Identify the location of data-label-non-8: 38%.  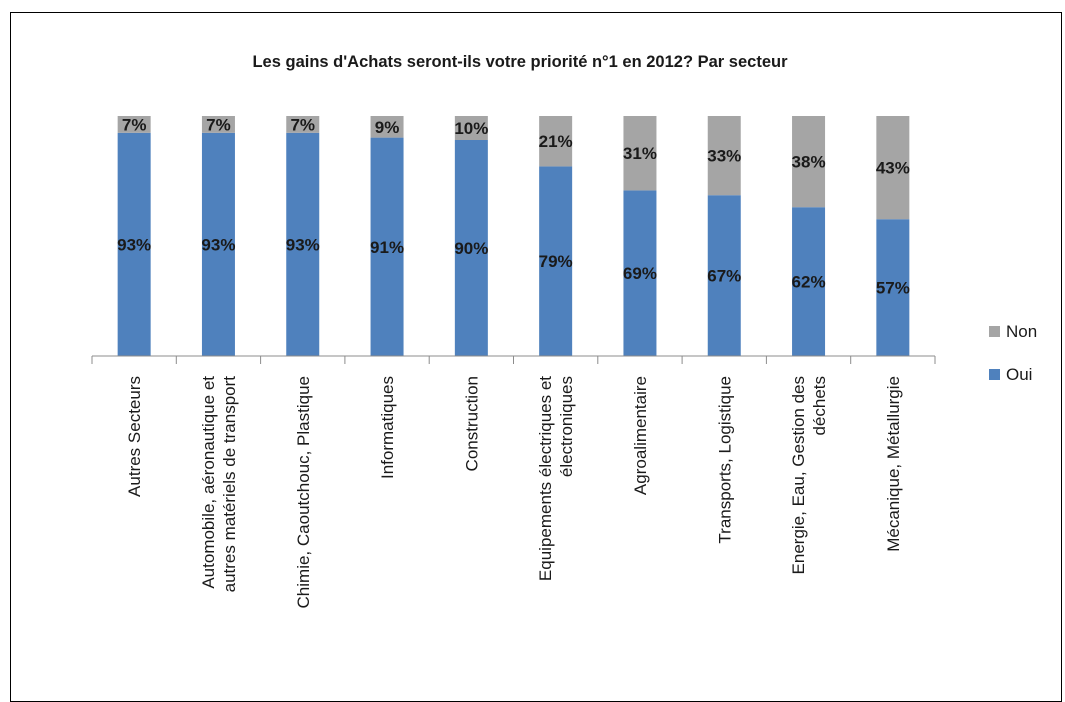
(809, 162).